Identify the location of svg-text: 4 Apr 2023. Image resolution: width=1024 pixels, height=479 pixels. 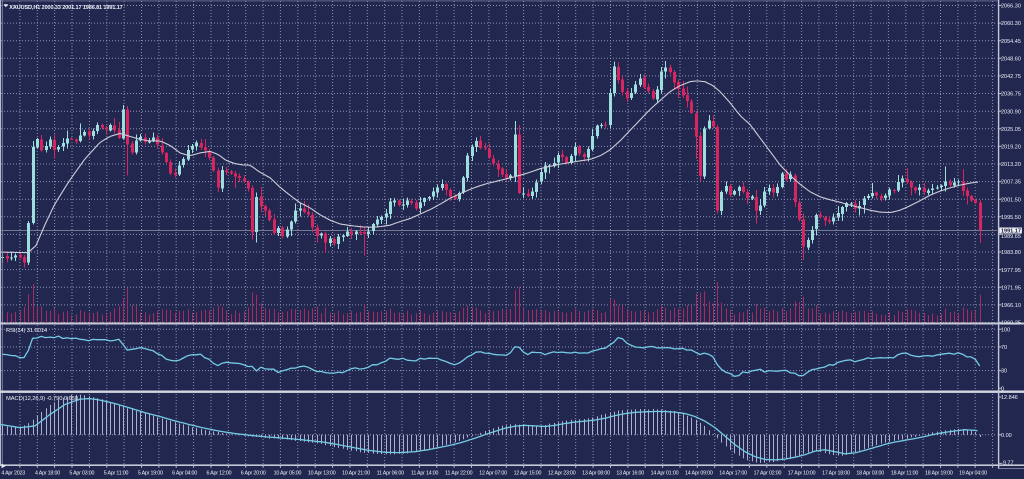
(13, 474).